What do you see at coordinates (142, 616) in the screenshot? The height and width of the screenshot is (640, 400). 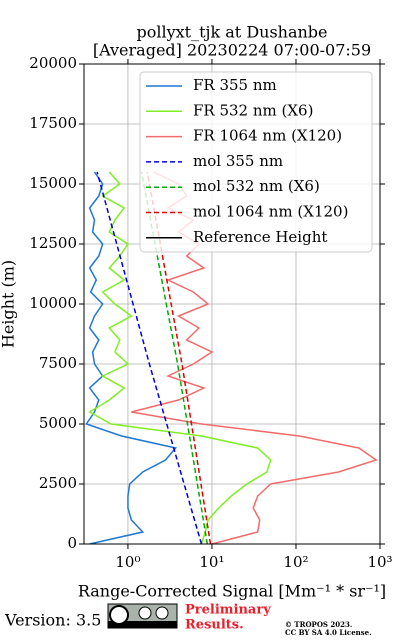 I see `cc-badge` at bounding box center [142, 616].